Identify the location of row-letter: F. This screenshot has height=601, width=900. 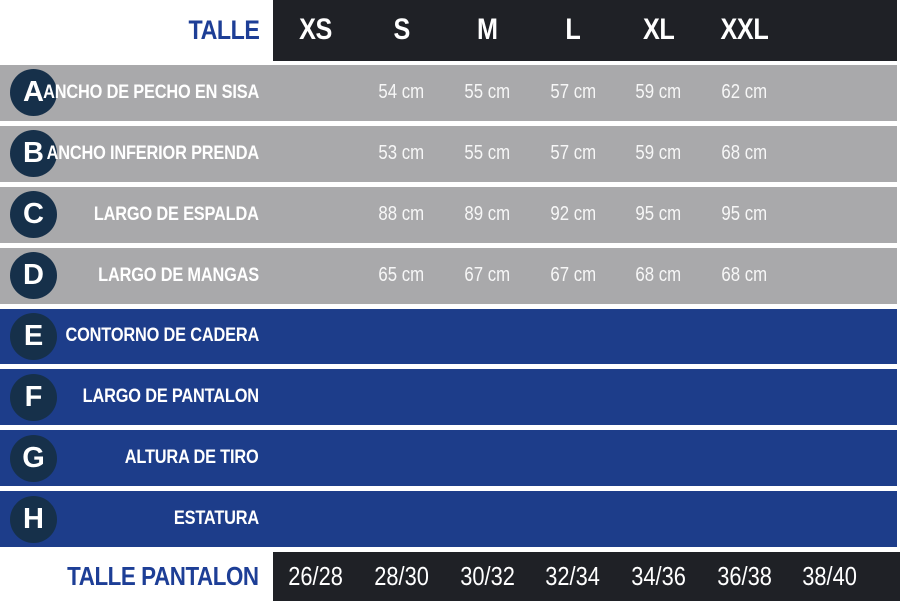
(33, 396).